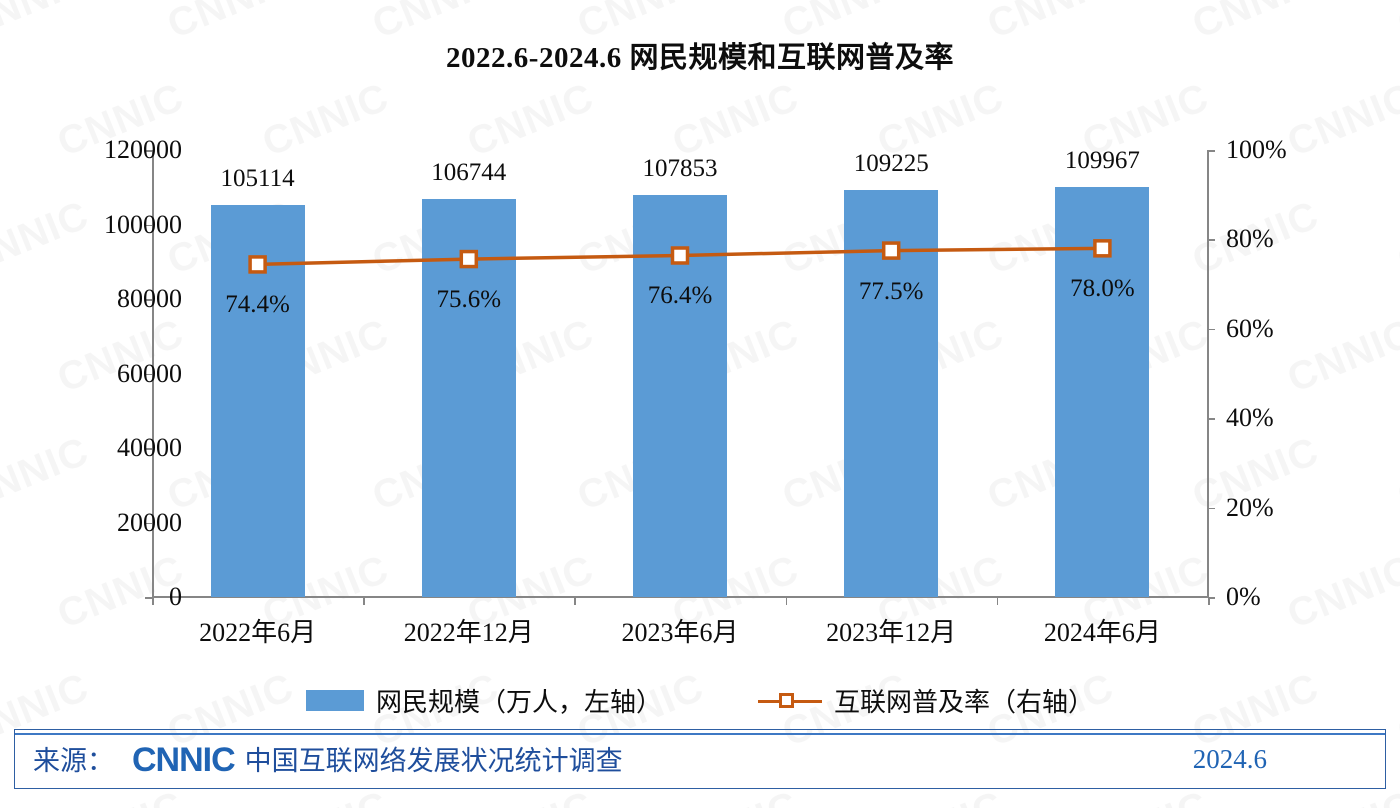  What do you see at coordinates (184, 760) in the screenshot?
I see `cnnic-logo: CNNIC` at bounding box center [184, 760].